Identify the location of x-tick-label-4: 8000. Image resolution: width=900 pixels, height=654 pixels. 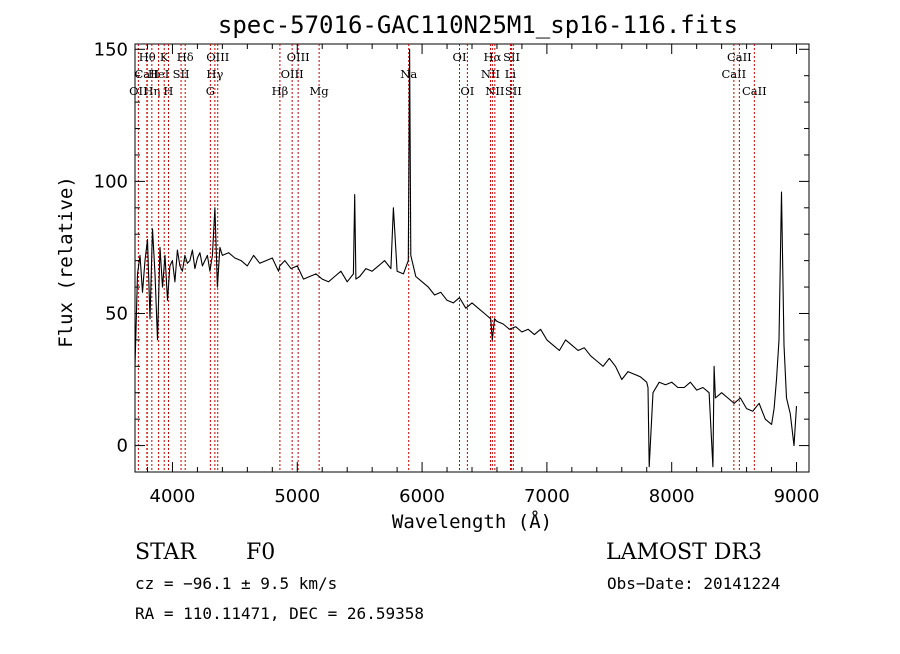
(672, 496).